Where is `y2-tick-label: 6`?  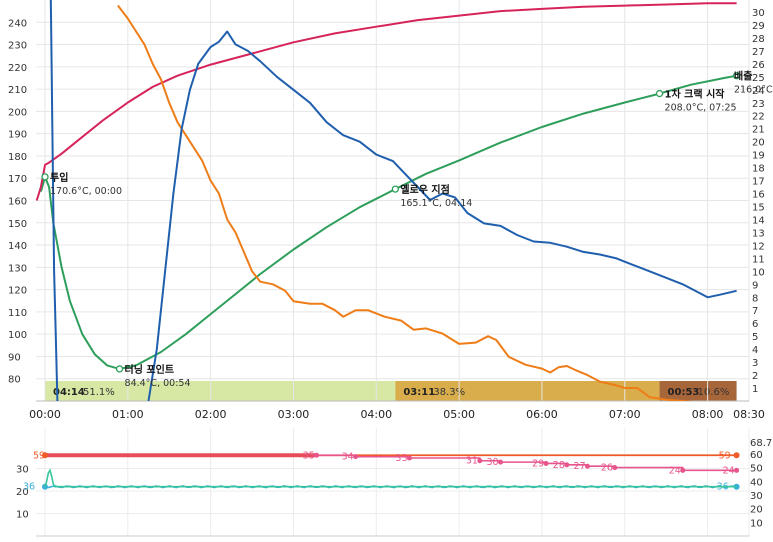 y2-tick-label: 6 is located at coordinates (755, 324).